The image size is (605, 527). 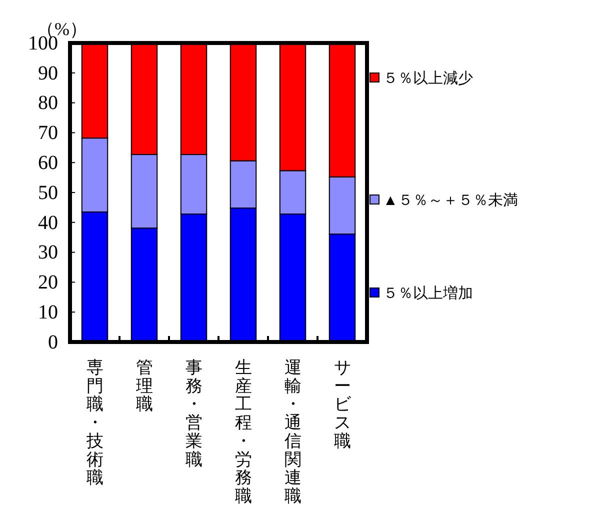 What do you see at coordinates (48, 253) in the screenshot?
I see `y-tick-label: 30` at bounding box center [48, 253].